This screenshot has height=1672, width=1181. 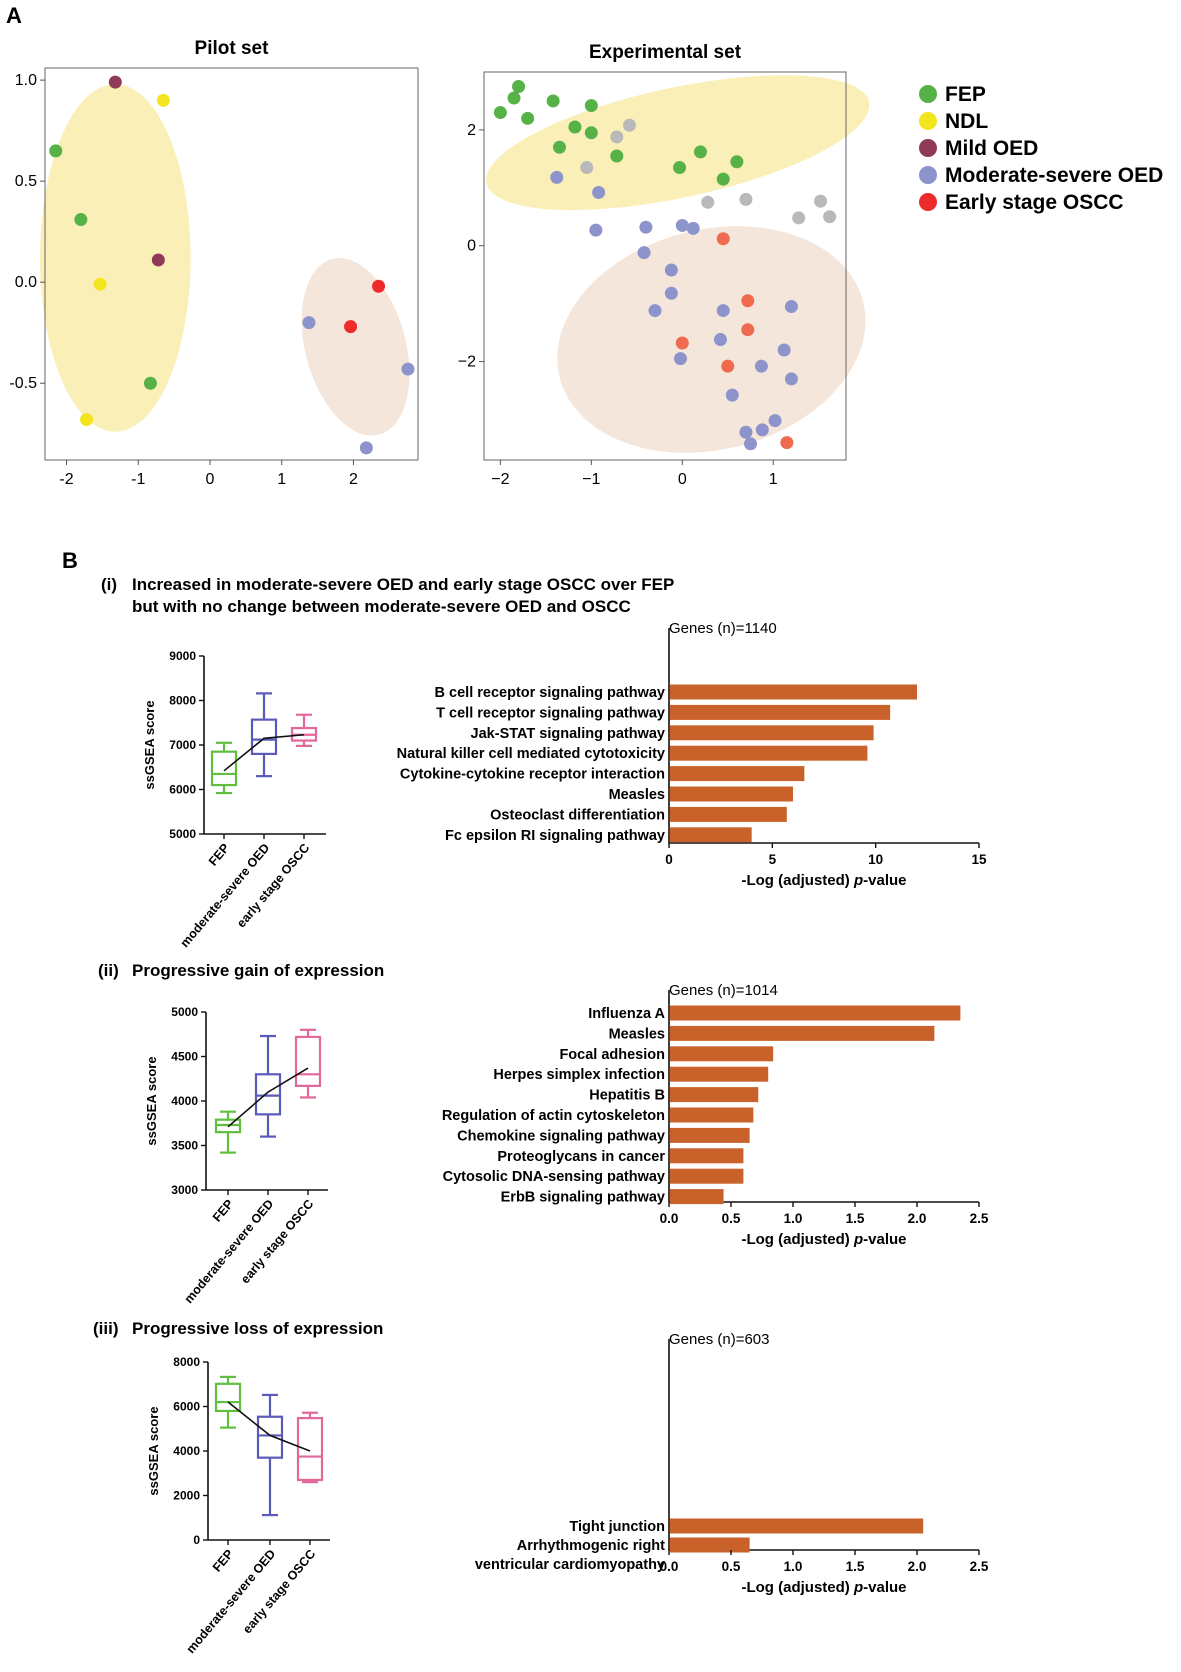 I want to click on category-label: Tight junction, so click(x=617, y=1527).